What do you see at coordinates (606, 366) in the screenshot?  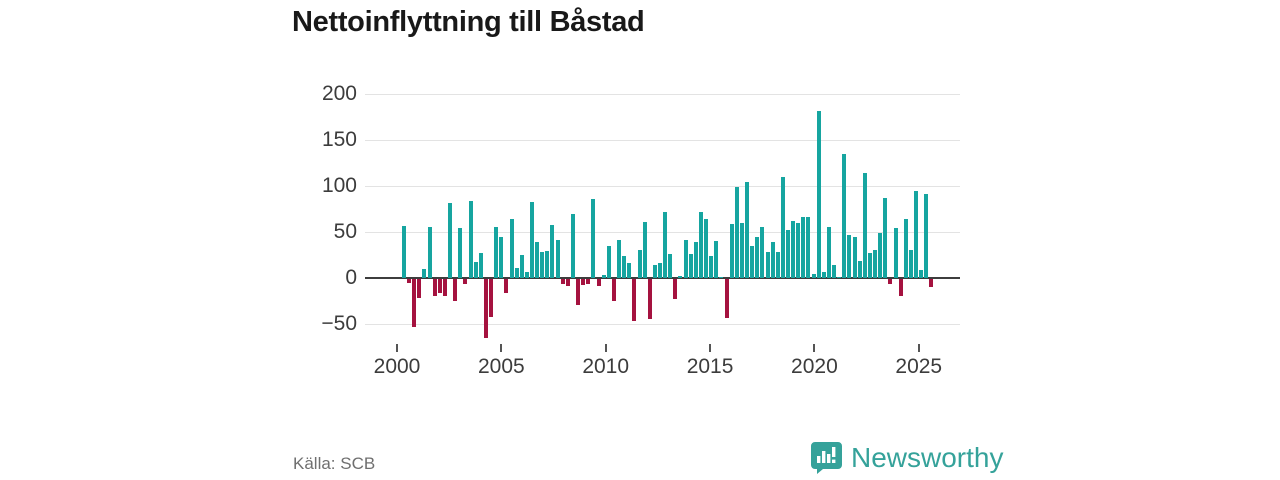 I see `x-axis-label: 2010` at bounding box center [606, 366].